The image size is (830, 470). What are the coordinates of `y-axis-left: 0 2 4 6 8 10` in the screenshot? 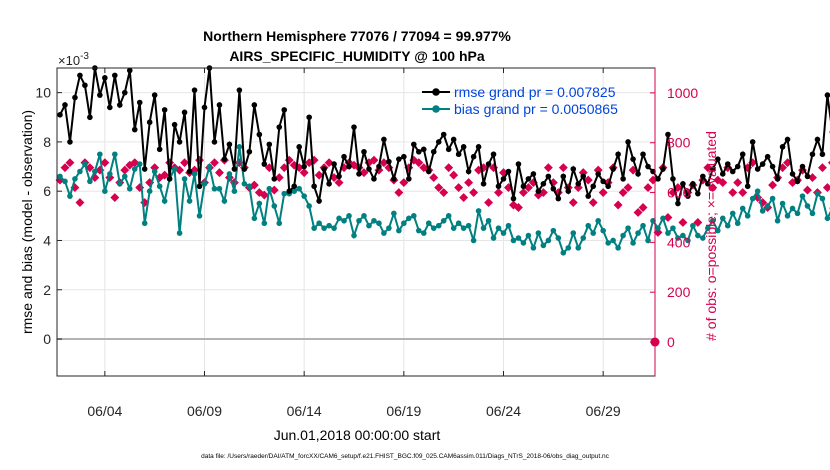 It's located at (48, 216).